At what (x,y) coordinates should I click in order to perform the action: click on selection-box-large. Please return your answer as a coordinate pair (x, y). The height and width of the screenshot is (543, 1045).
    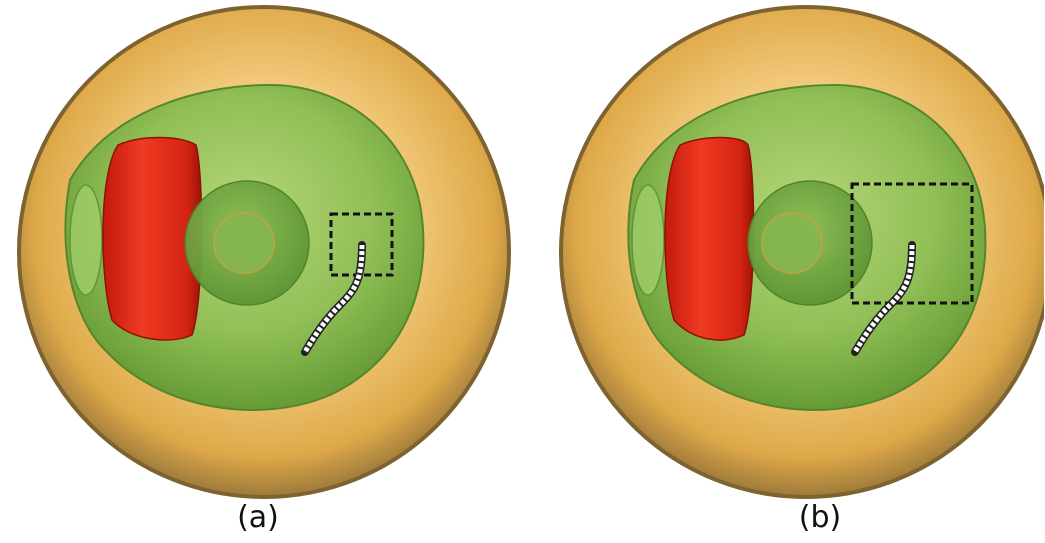
    Looking at the image, I should click on (912, 243).